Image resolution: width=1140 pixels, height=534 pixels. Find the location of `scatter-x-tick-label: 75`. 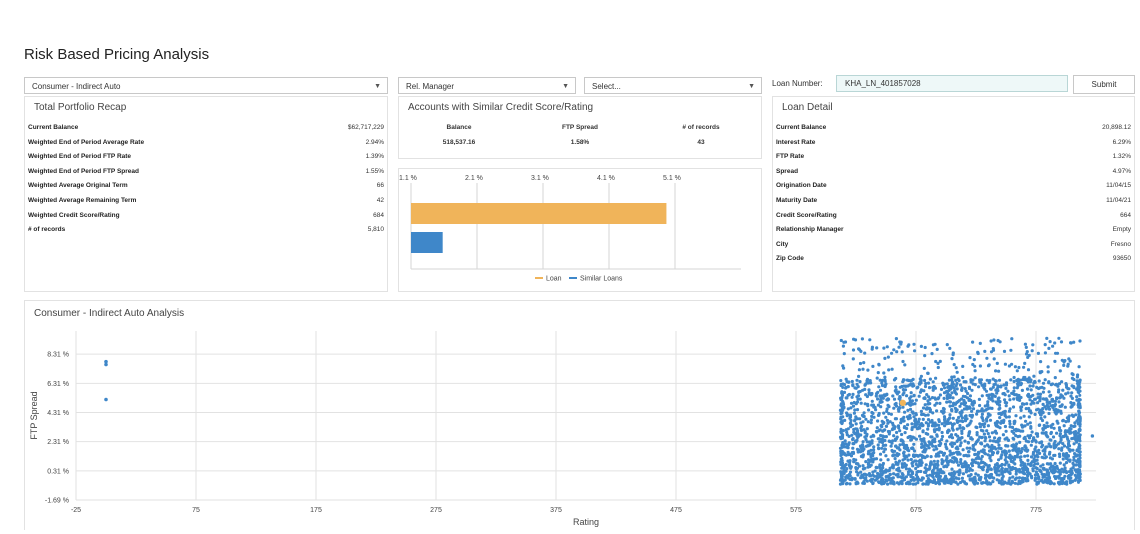

scatter-x-tick-label: 75 is located at coordinates (196, 510).